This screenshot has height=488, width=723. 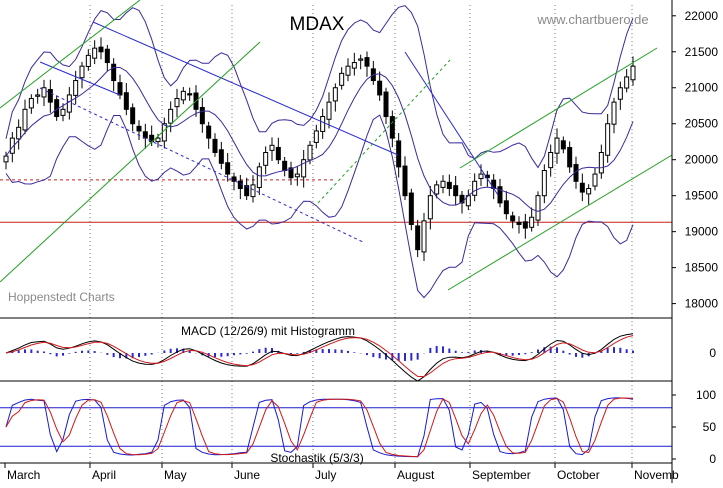 What do you see at coordinates (592, 19) in the screenshot?
I see `watermark: www.chartbuero.de` at bounding box center [592, 19].